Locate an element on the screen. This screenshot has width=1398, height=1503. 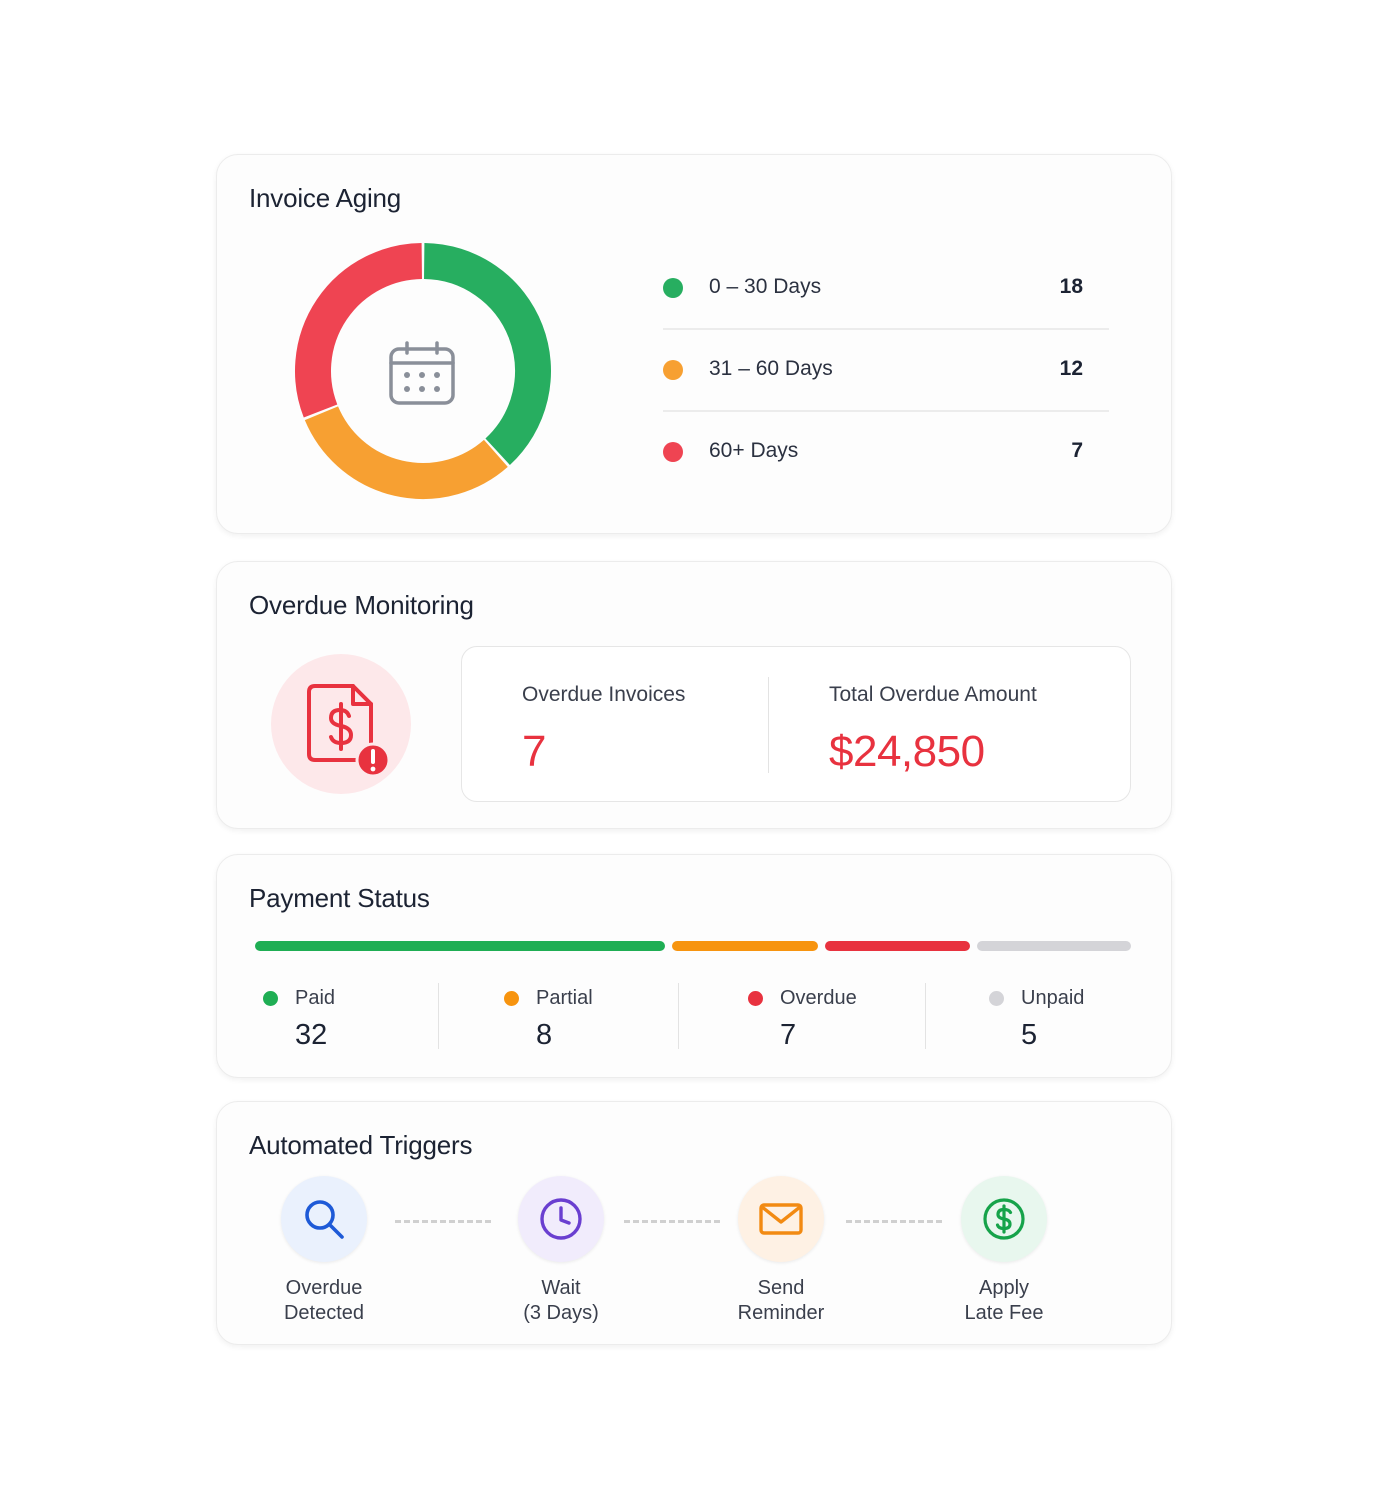
stats-divider is located at coordinates (768, 725).